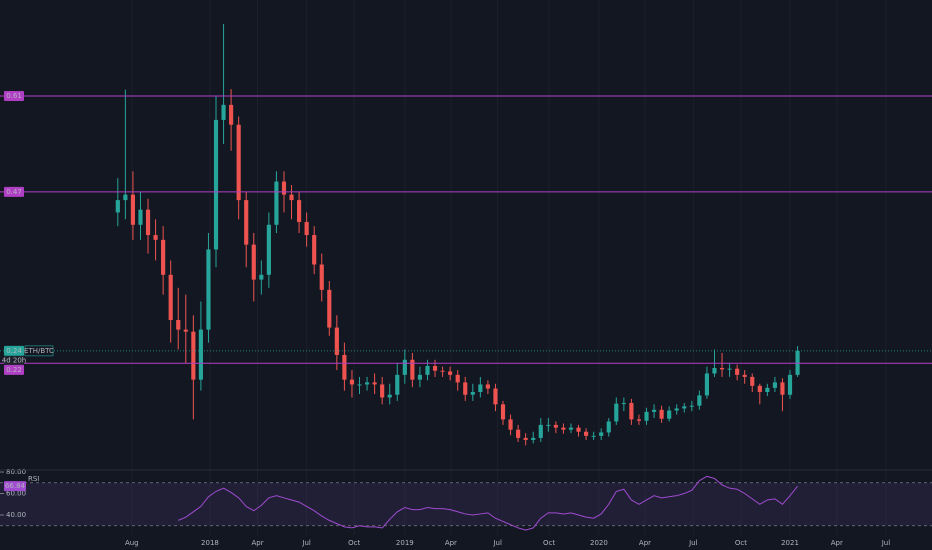 Image resolution: width=932 pixels, height=550 pixels. I want to click on last-price-box, so click(14, 350).